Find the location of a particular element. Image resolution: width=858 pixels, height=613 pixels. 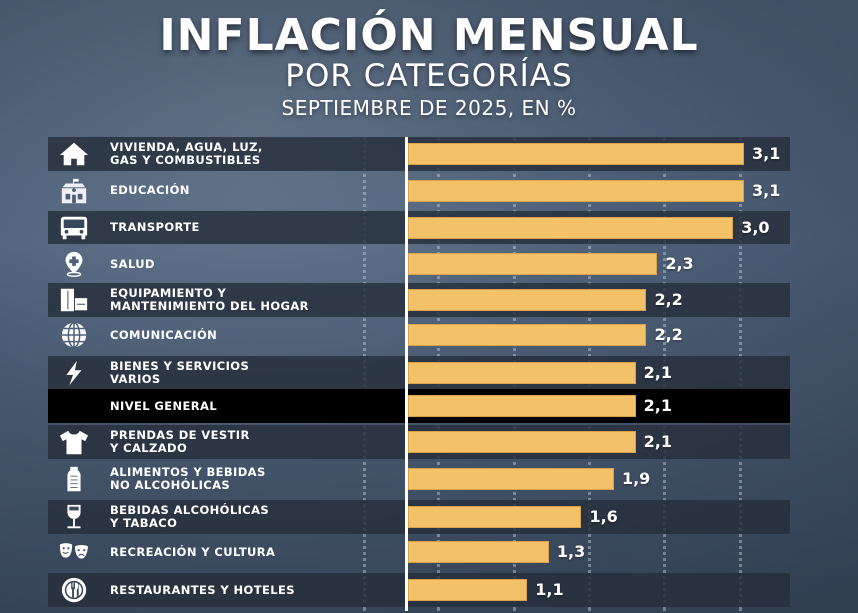

category-row: SALUD is located at coordinates (419, 264).